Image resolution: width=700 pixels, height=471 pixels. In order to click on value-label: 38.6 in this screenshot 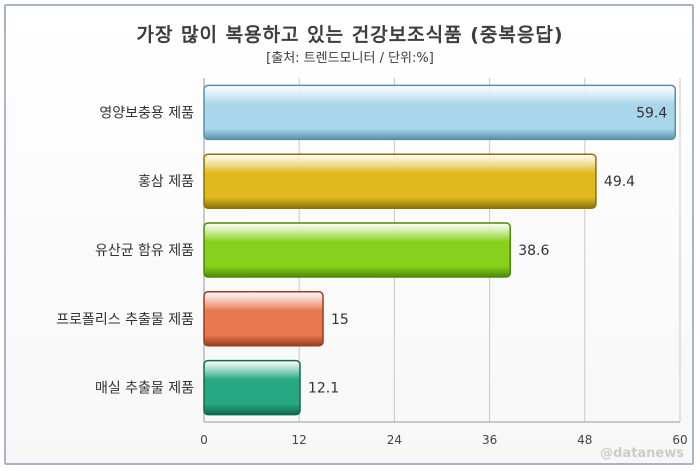, I will do `click(533, 251)`.